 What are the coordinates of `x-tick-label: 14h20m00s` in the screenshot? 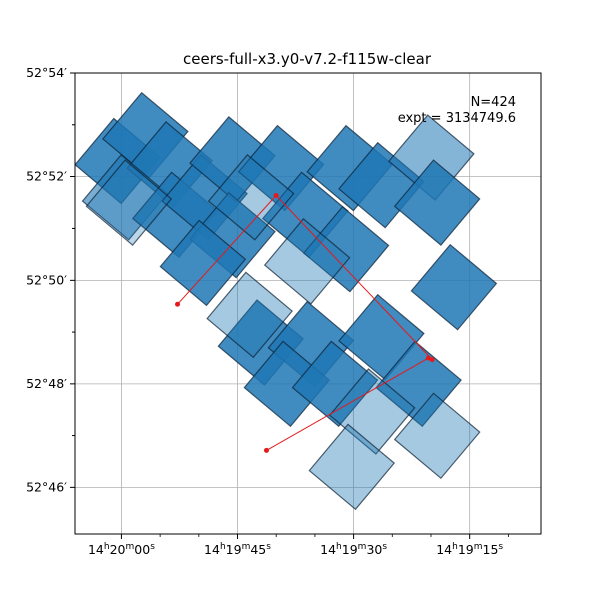 It's located at (121, 549).